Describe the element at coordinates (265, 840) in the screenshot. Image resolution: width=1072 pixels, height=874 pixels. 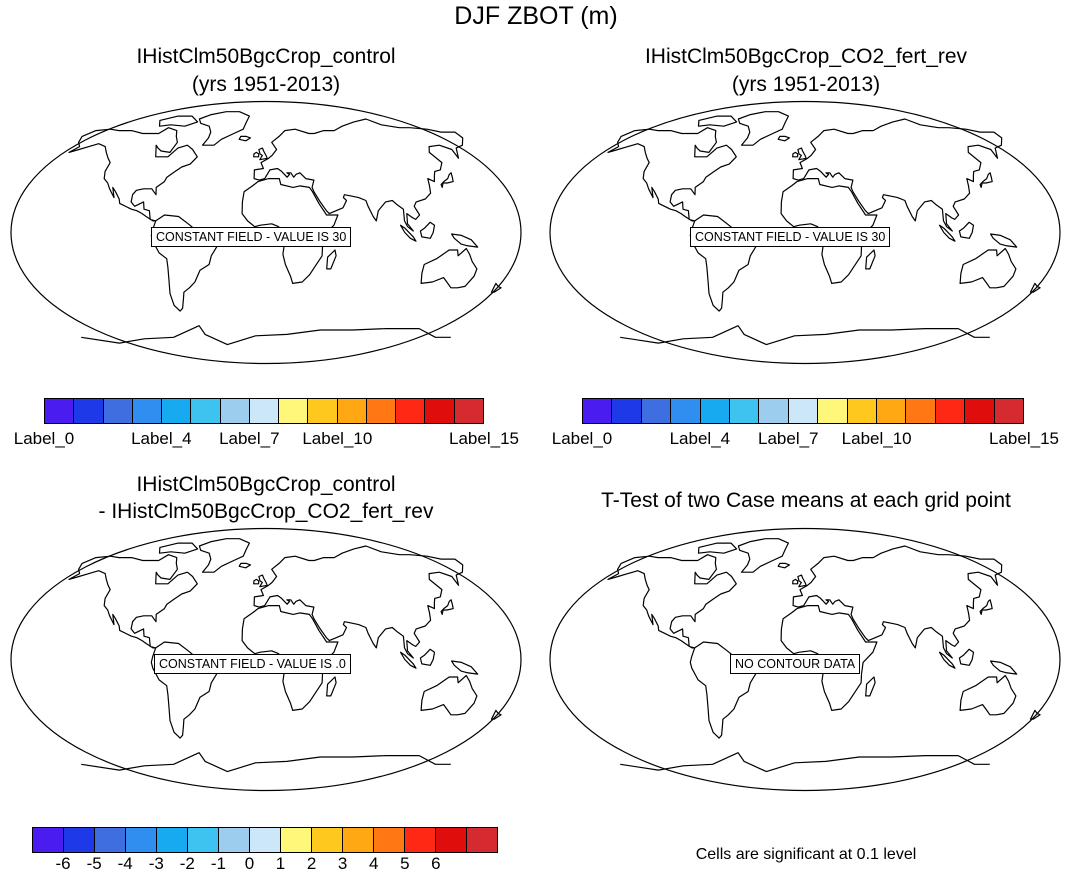
I see `panel-3-colorbar` at that location.